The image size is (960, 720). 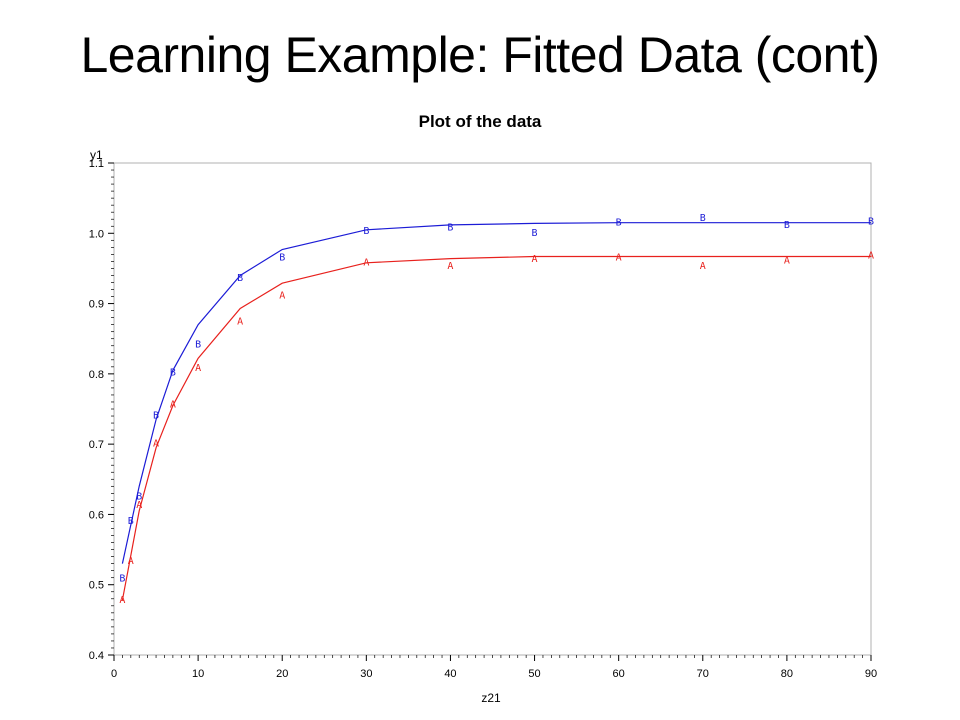 What do you see at coordinates (96, 515) in the screenshot?
I see `y-tick-label: 0.6` at bounding box center [96, 515].